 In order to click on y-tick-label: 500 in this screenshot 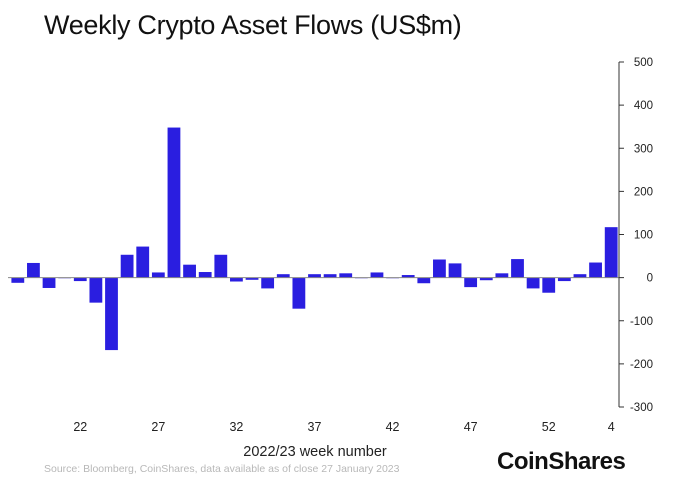, I will do `click(643, 63)`.